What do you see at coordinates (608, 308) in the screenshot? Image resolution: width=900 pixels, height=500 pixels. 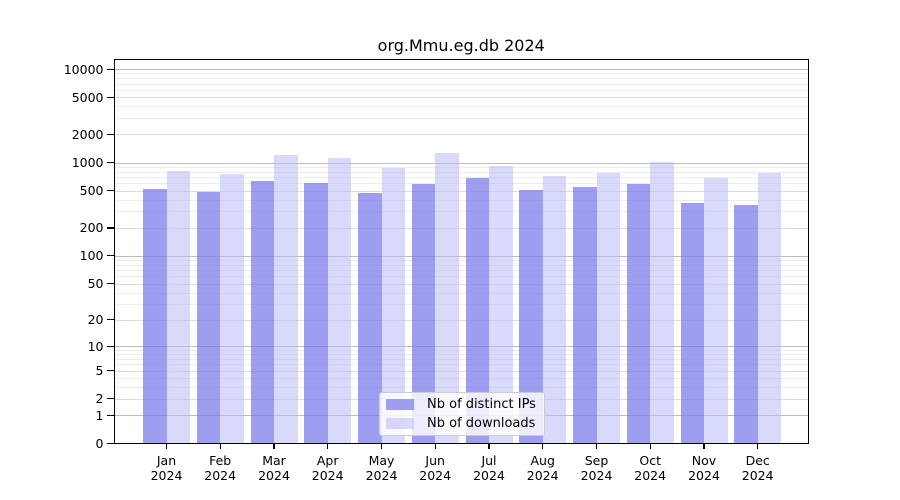 I see `downloads-bar-sep` at bounding box center [608, 308].